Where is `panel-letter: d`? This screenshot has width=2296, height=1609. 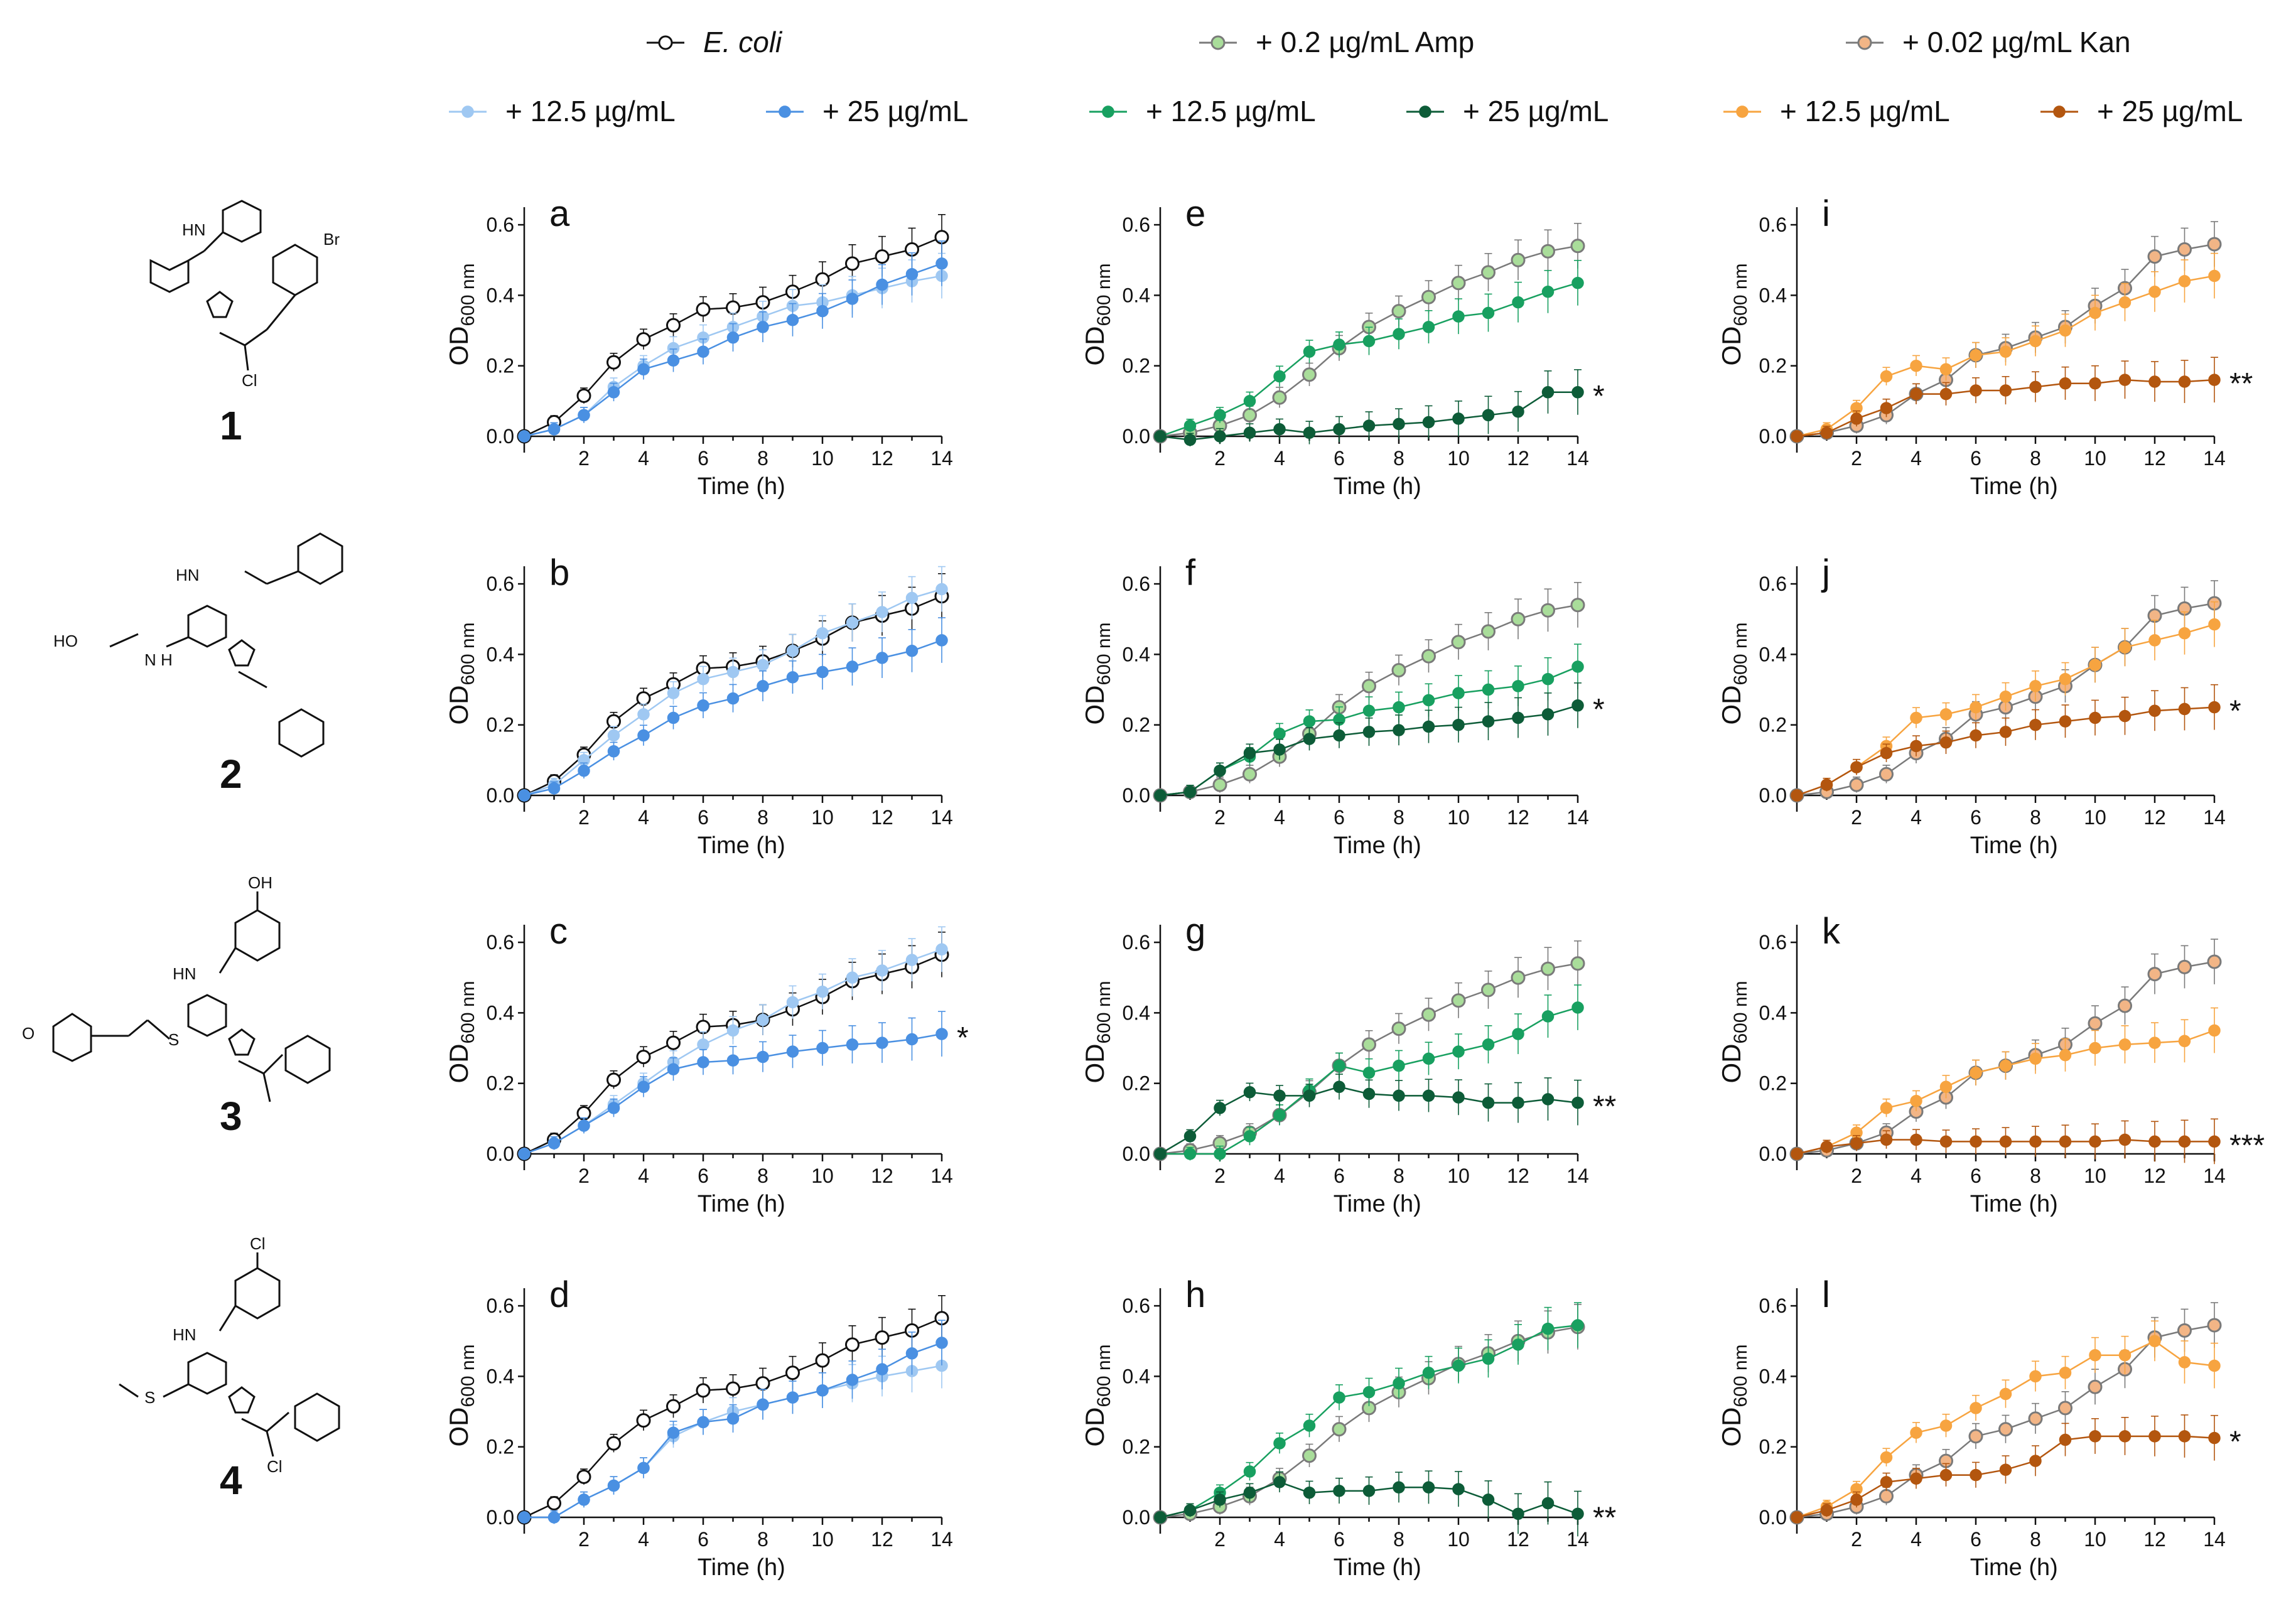
panel-letter: d is located at coordinates (559, 1295).